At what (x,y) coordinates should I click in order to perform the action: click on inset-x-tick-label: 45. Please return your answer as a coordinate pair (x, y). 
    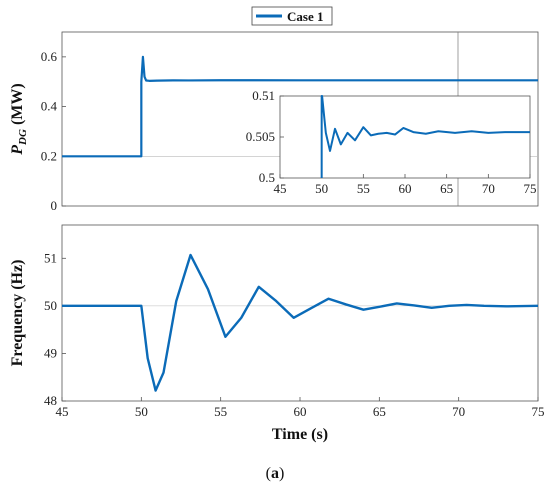
    Looking at the image, I should click on (280, 188).